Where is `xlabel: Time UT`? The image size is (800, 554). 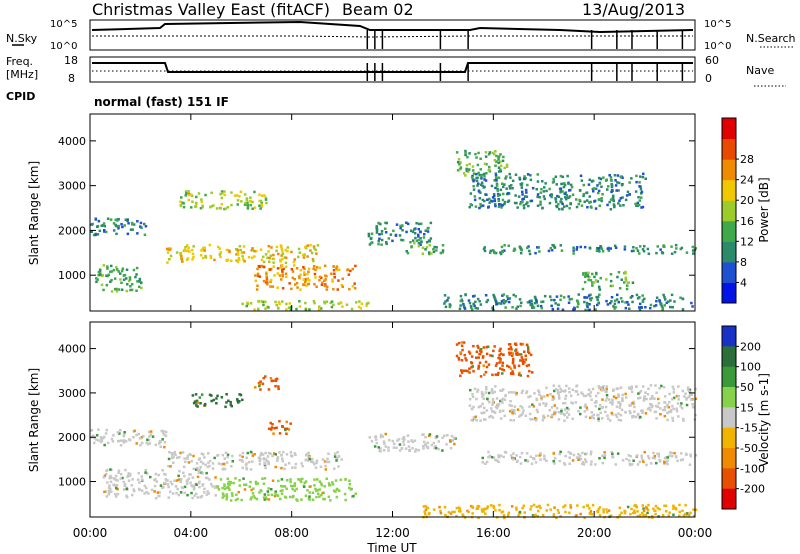
xlabel: Time UT is located at coordinates (391, 547).